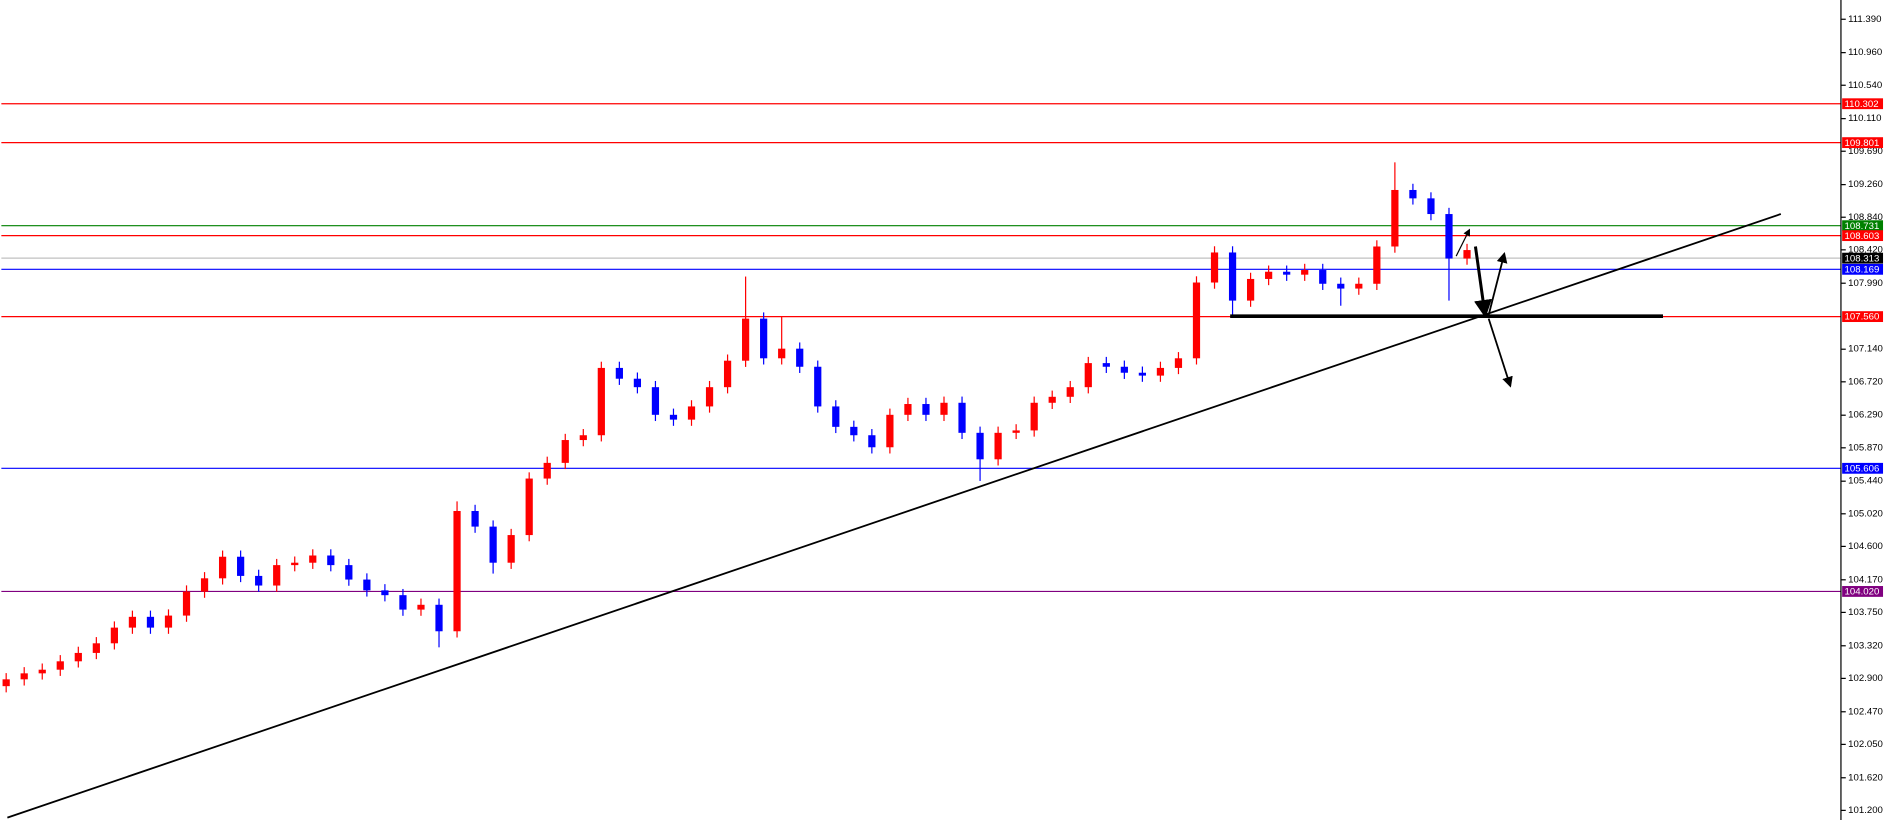  Describe the element at coordinates (1865, 217) in the screenshot. I see `y-tick-label: 108.840` at that location.